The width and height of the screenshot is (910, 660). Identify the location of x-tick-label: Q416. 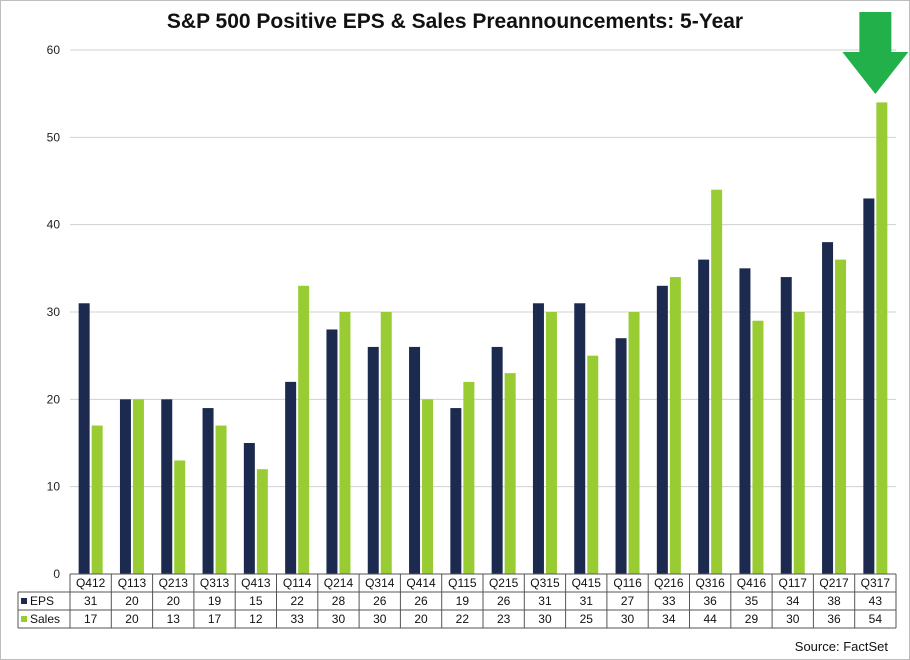
(752, 583).